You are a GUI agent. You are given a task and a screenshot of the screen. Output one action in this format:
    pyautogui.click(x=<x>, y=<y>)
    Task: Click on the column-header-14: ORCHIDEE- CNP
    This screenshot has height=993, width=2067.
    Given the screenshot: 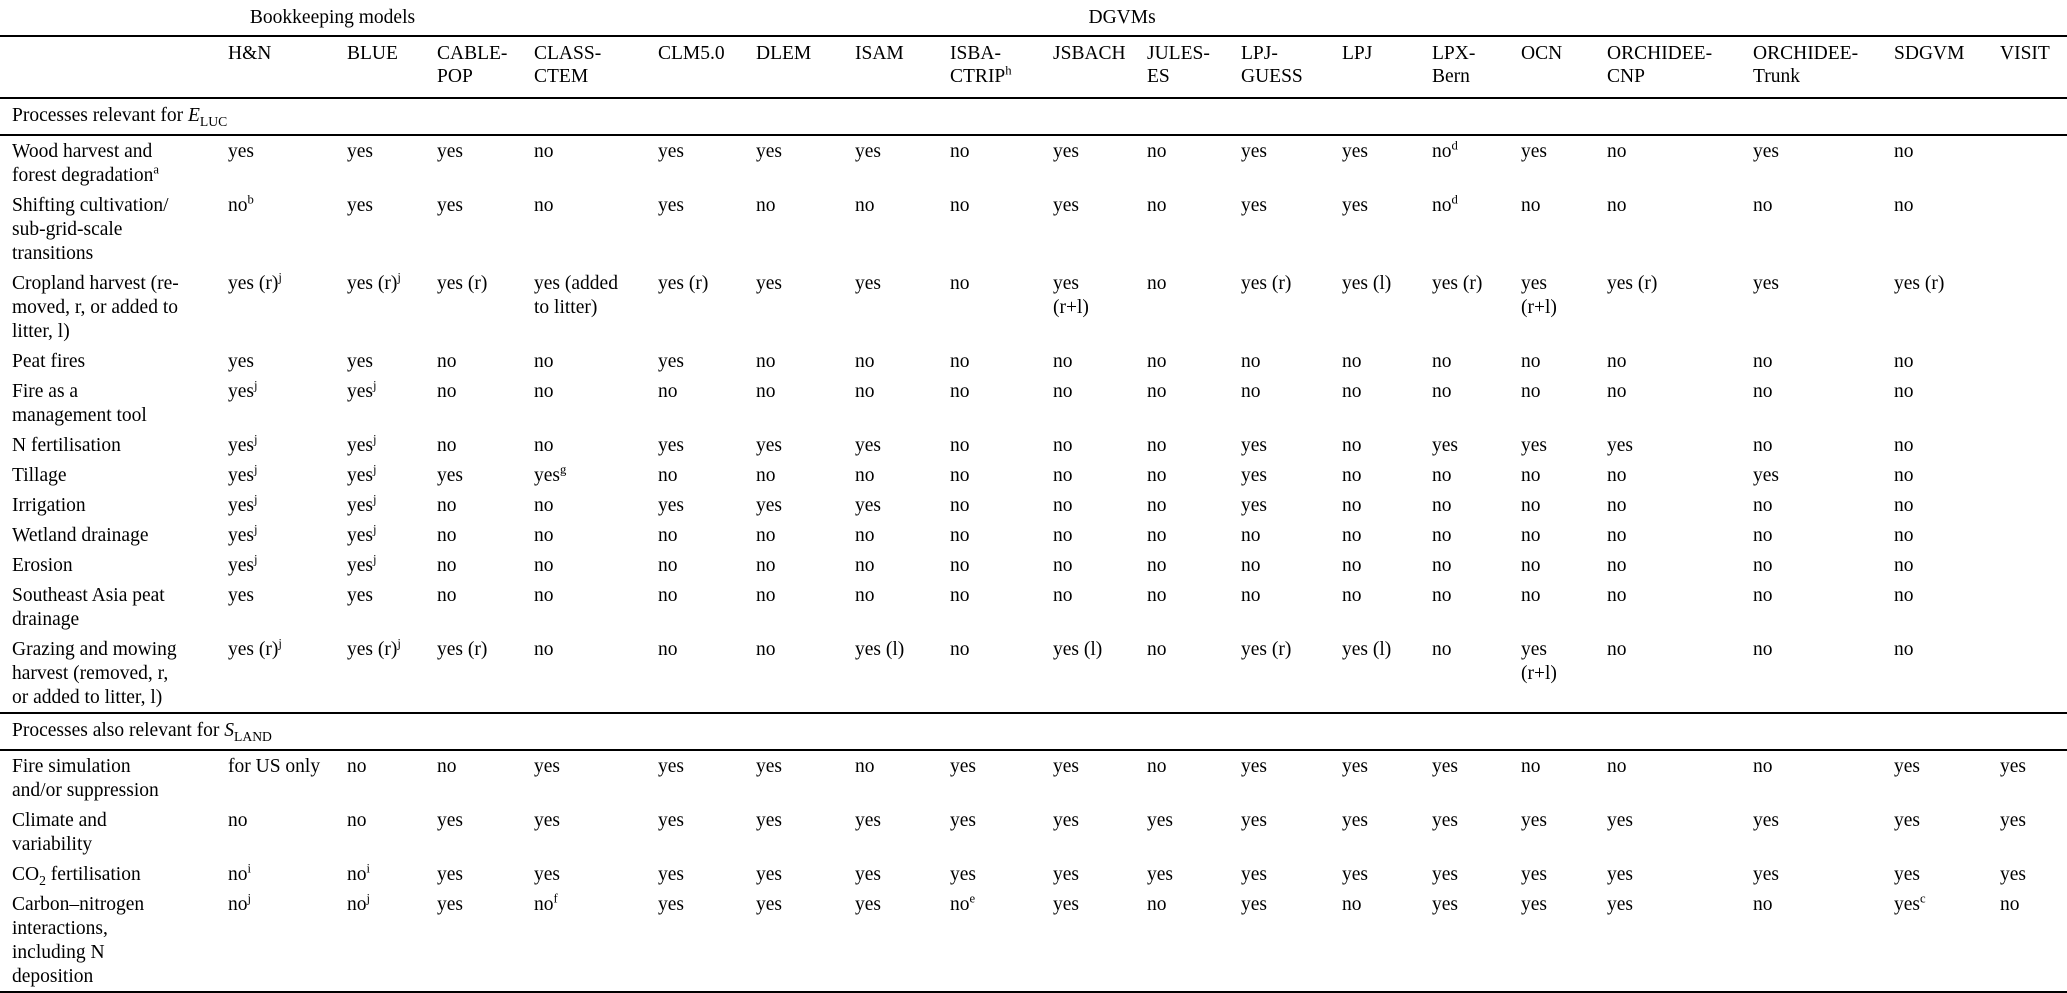 What is the action you would take?
    pyautogui.click(x=1680, y=67)
    